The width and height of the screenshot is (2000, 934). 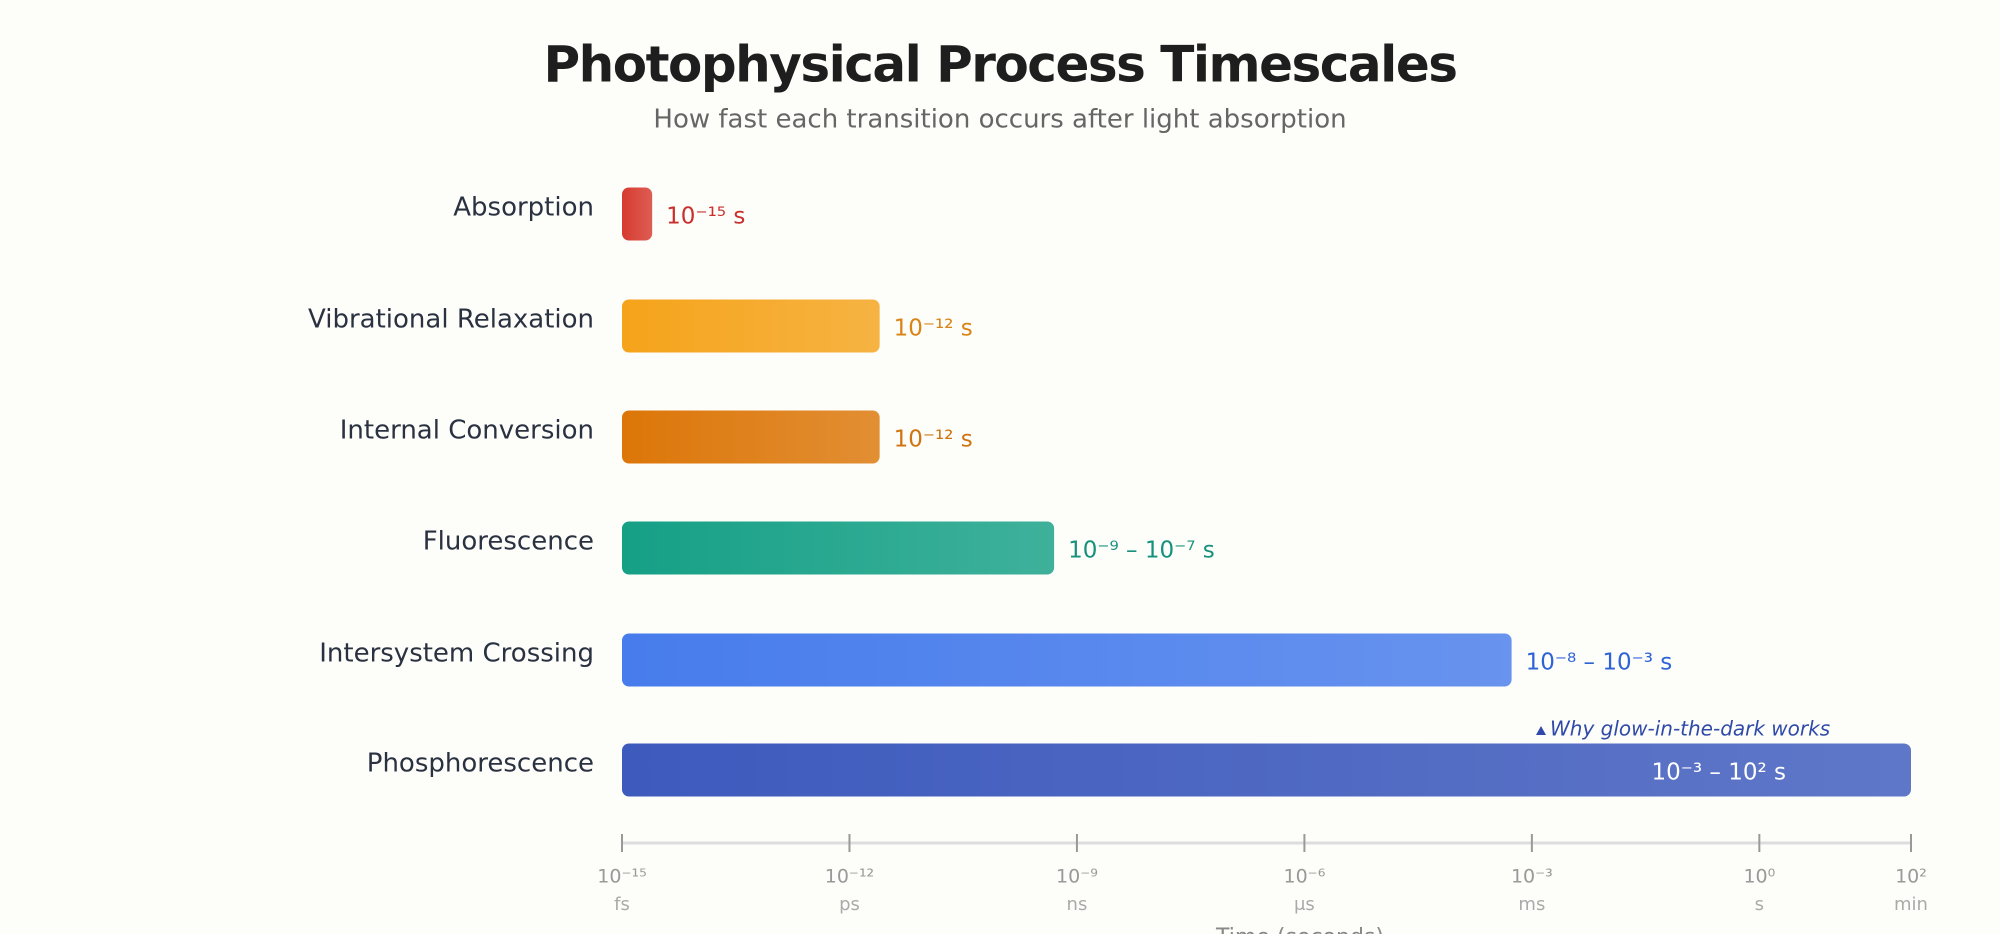 What do you see at coordinates (456, 654) in the screenshot?
I see `category-label: Intersystem Crossing` at bounding box center [456, 654].